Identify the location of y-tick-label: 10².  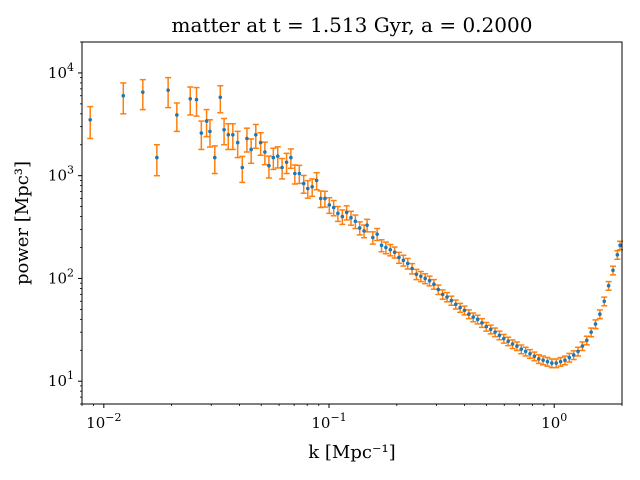
(61, 276).